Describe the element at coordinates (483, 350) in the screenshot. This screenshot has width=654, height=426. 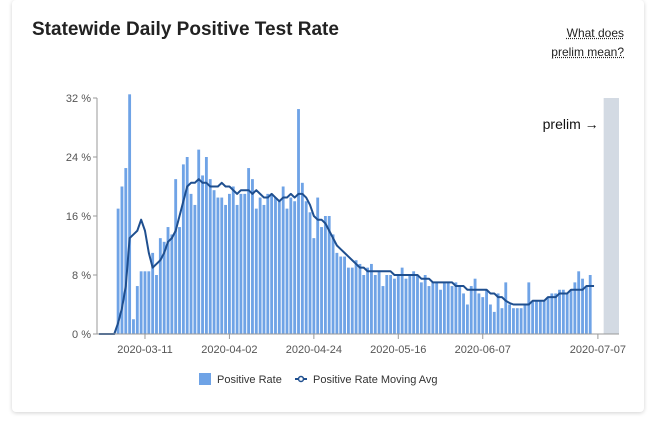
I see `x-tick-label: 2020-06-07` at that location.